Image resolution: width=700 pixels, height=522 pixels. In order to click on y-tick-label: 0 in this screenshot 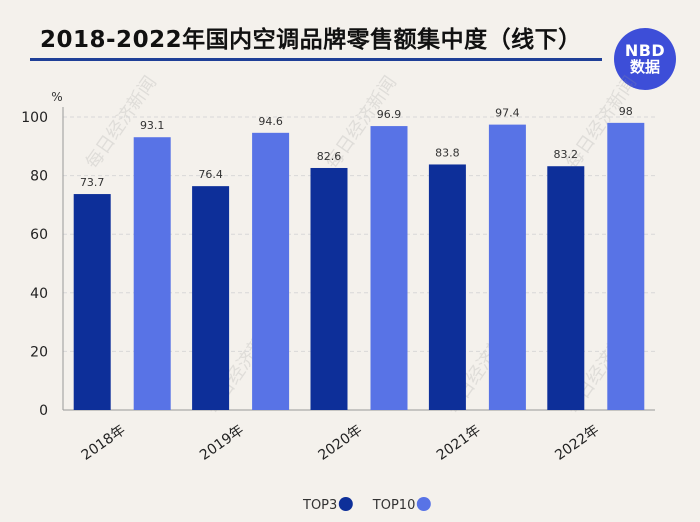, I will do `click(43, 411)`.